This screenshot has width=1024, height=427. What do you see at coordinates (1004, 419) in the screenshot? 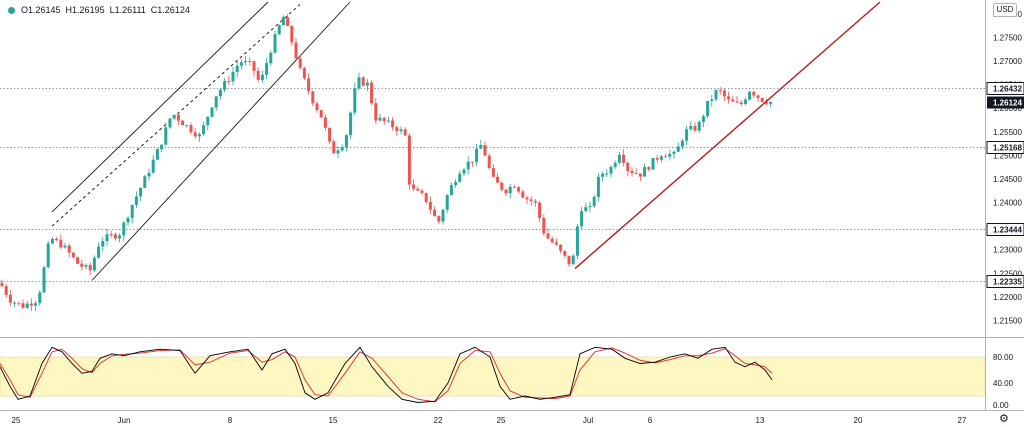
I see `gear-icon: ⚙` at bounding box center [1004, 419].